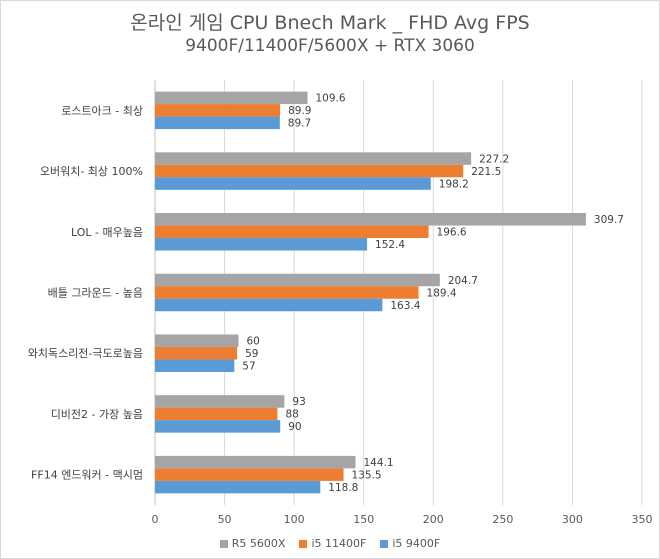 Image resolution: width=660 pixels, height=559 pixels. What do you see at coordinates (299, 111) in the screenshot?
I see `data-label: 89.9` at bounding box center [299, 111].